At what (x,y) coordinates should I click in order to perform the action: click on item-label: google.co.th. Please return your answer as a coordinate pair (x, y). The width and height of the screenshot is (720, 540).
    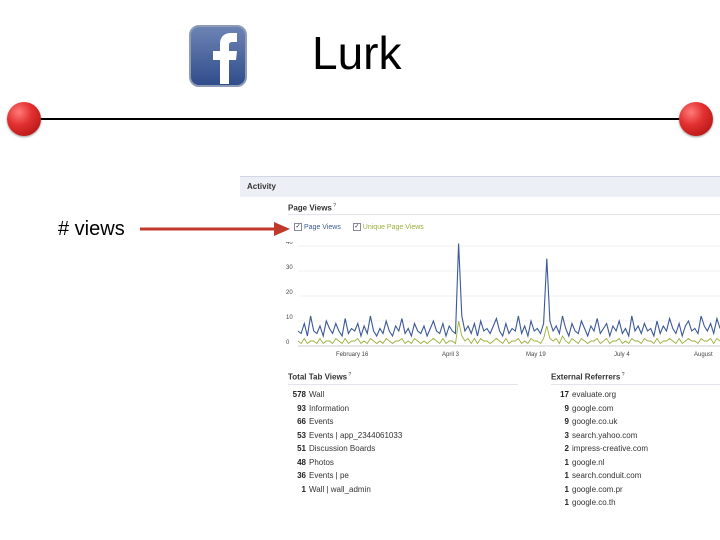
    Looking at the image, I should click on (594, 502).